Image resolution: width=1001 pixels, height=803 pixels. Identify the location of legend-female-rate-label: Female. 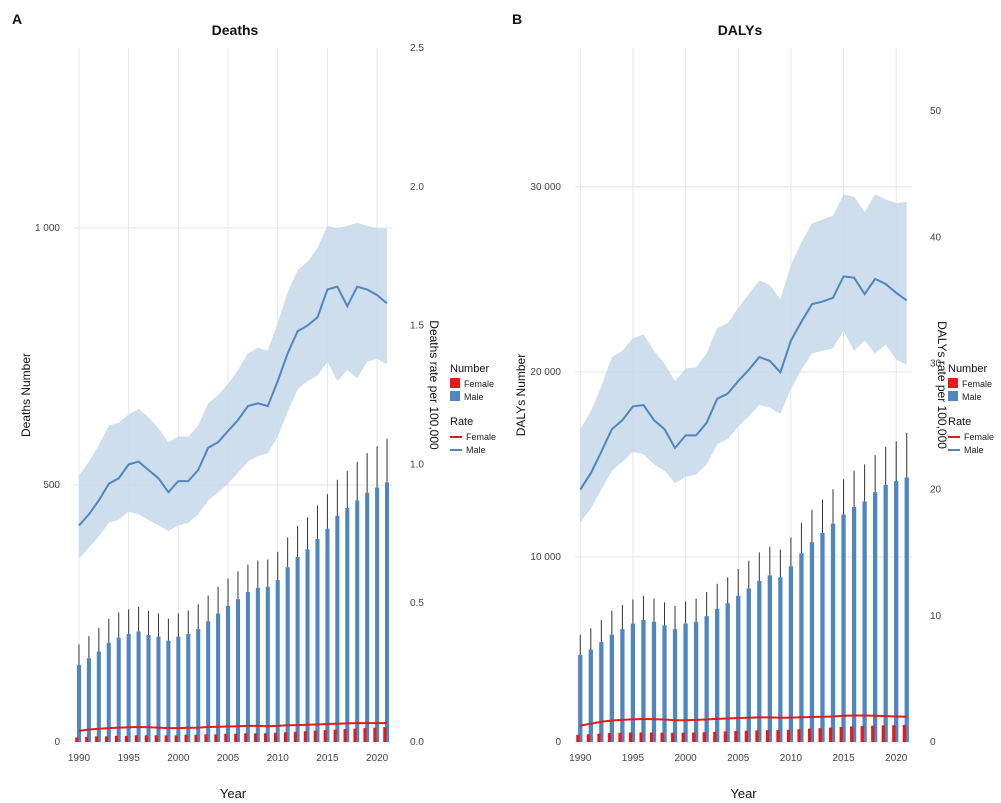
(481, 437).